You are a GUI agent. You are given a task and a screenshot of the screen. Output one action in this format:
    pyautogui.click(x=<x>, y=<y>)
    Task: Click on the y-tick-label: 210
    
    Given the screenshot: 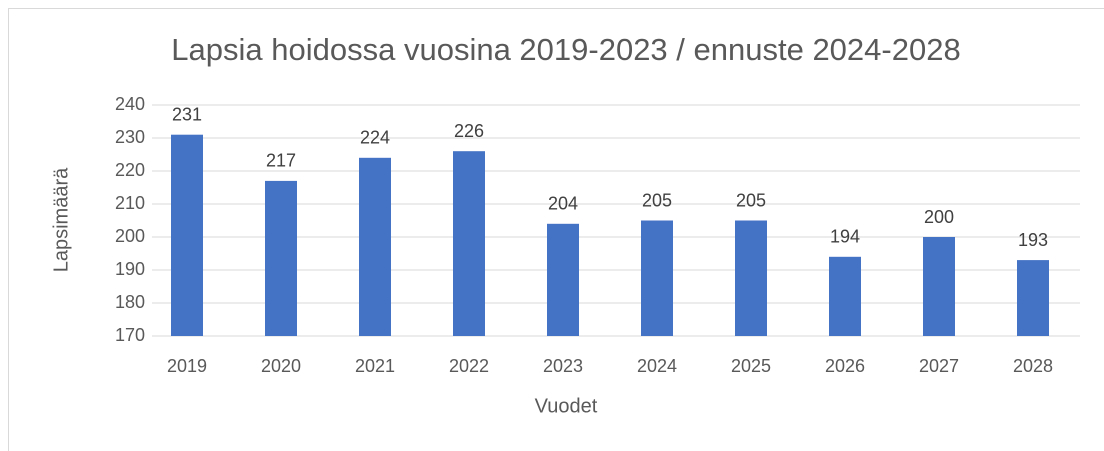 What is the action you would take?
    pyautogui.click(x=130, y=203)
    